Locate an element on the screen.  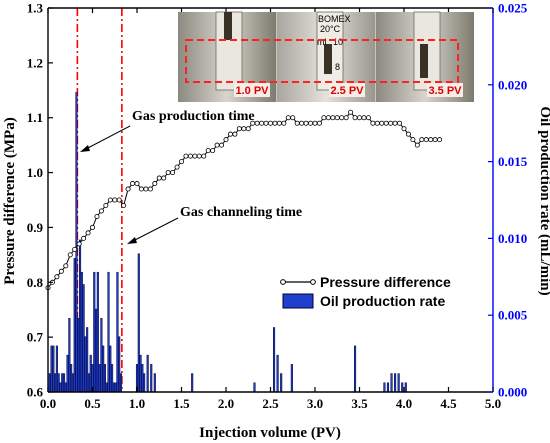
y-left-tick-label: 0.9 is located at coordinates (35, 227).